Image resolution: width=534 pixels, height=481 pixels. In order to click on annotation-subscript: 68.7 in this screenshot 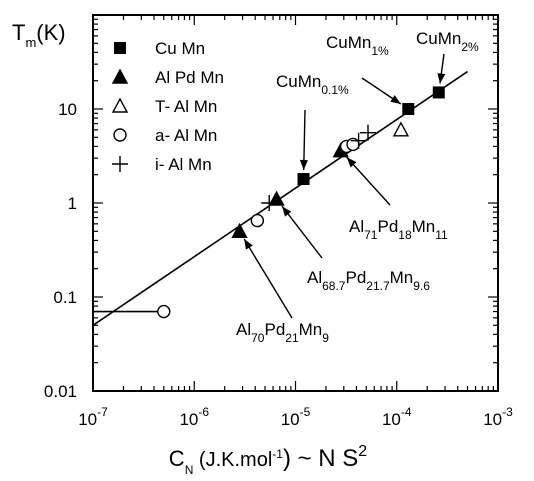, I will do `click(334, 286)`.